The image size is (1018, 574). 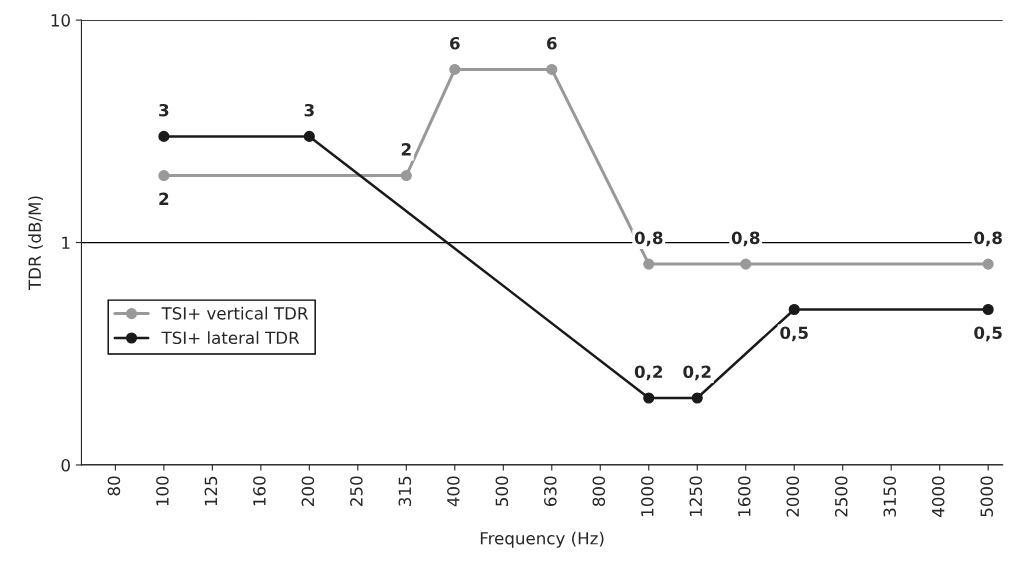 What do you see at coordinates (356, 491) in the screenshot?
I see `x-tick-label: 250` at bounding box center [356, 491].